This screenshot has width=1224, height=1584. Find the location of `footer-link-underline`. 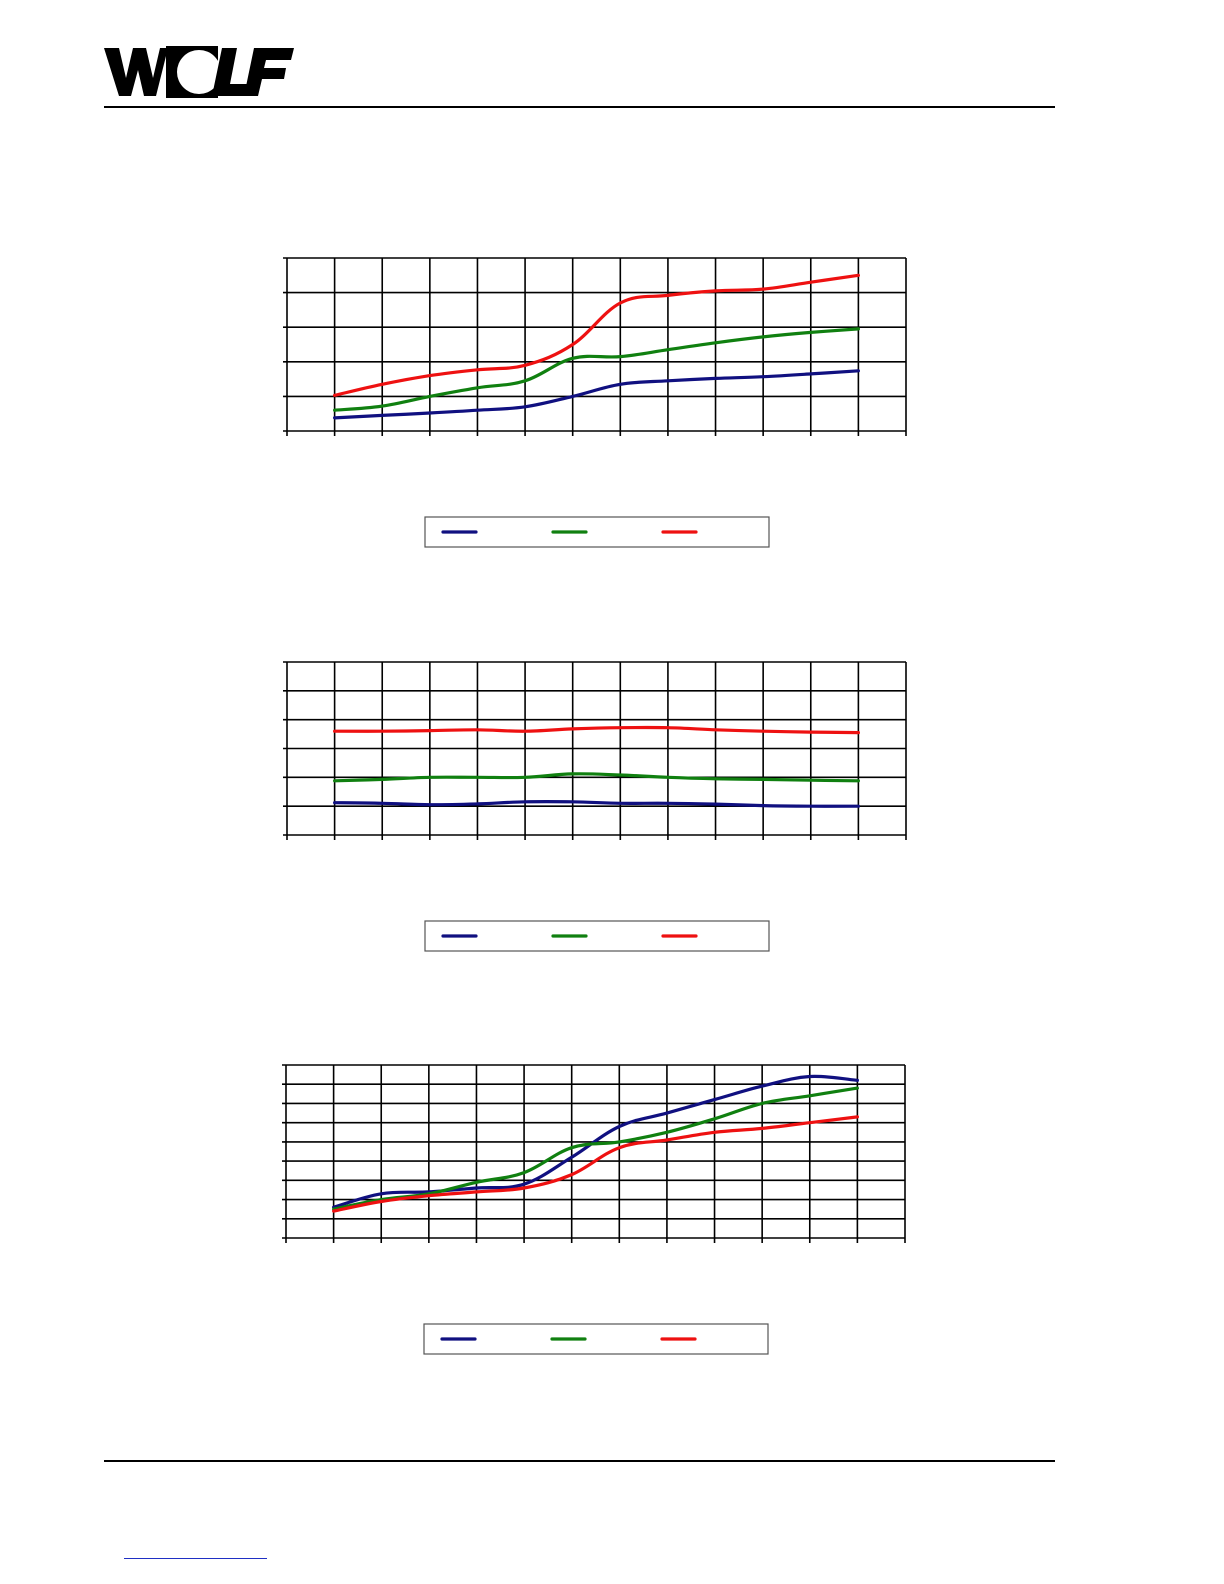

footer-link-underline is located at coordinates (195, 1558).